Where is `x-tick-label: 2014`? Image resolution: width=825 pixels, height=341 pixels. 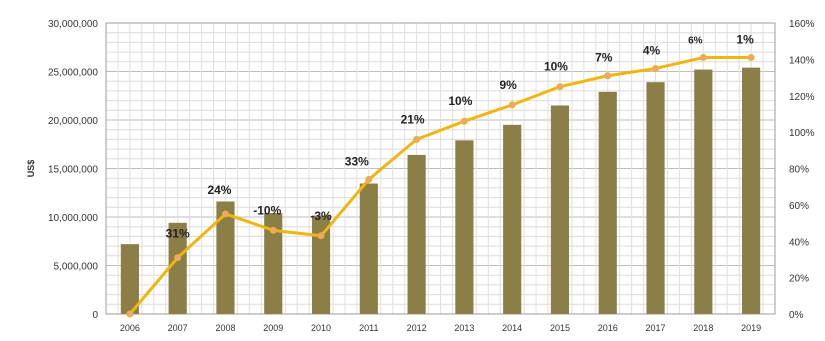
x-tick-label: 2014 is located at coordinates (512, 328).